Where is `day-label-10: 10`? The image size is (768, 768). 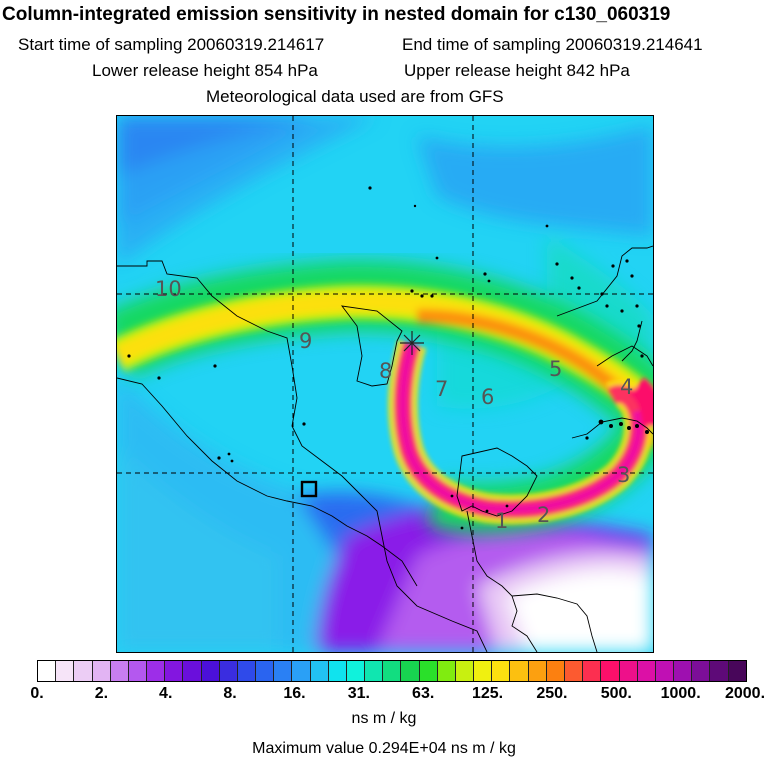
day-label-10: 10 is located at coordinates (168, 289).